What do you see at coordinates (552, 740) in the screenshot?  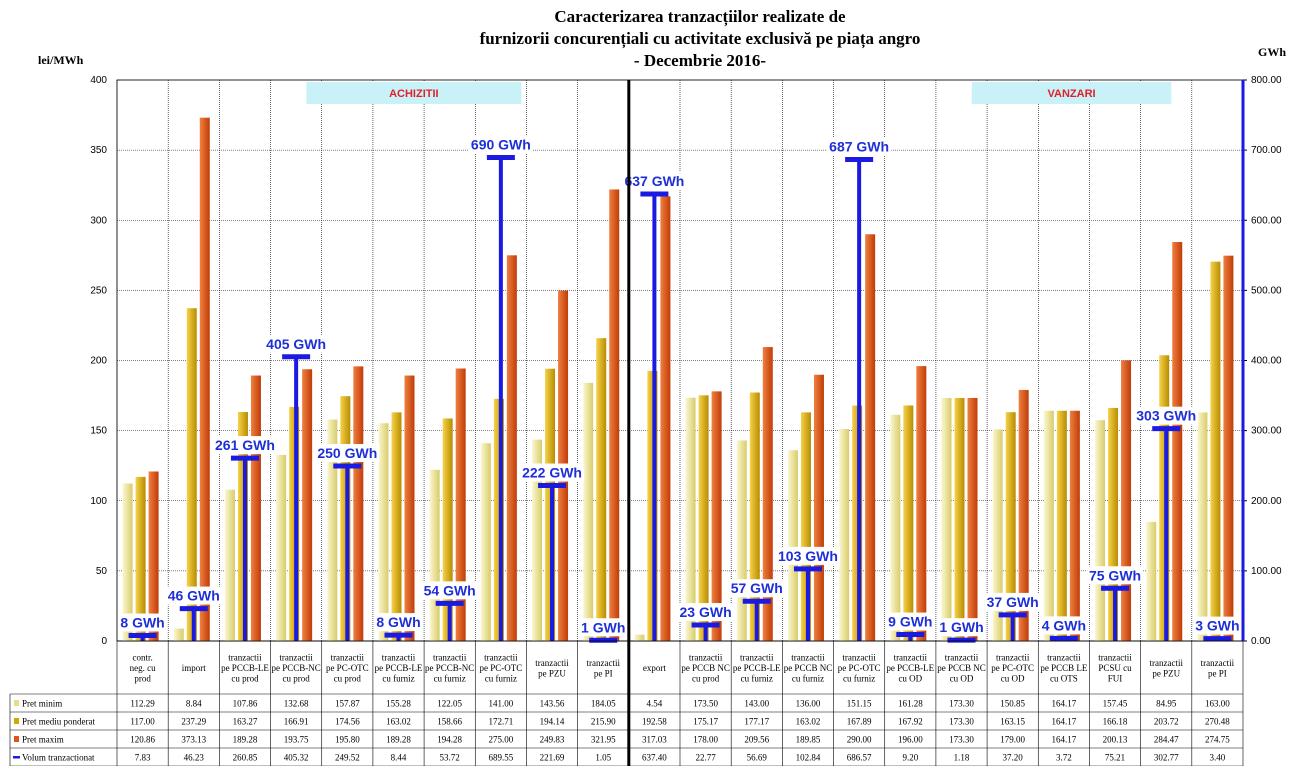 I see `table-cell: 249.83` at bounding box center [552, 740].